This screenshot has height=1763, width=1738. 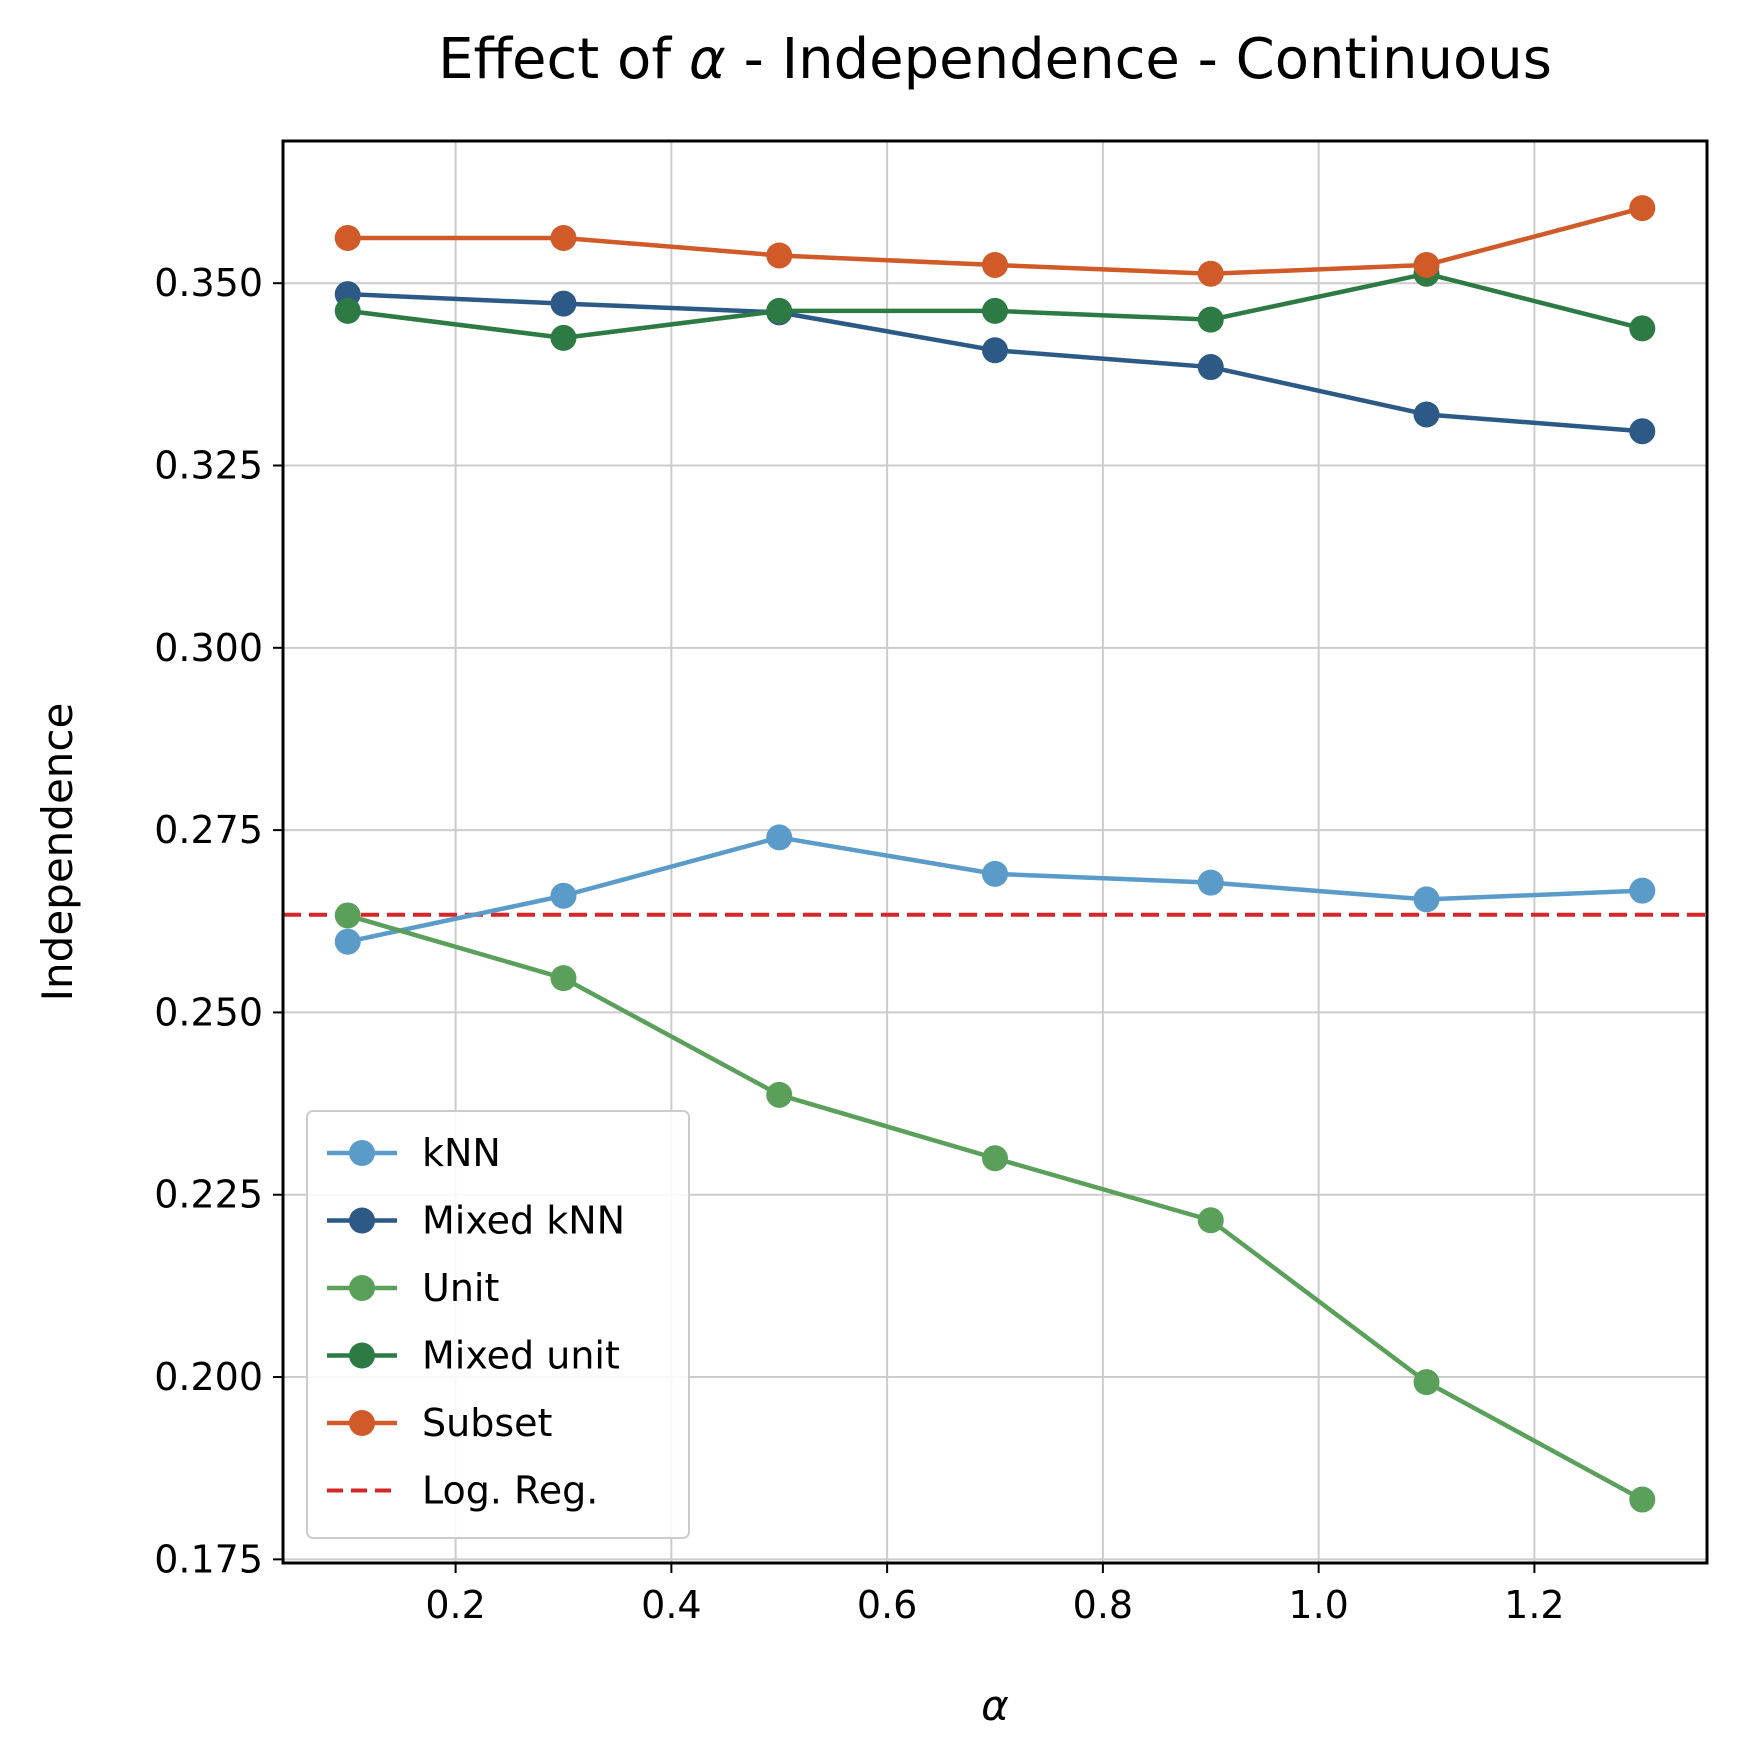 I want to click on y-tick-label: 0.225, so click(x=208, y=1195).